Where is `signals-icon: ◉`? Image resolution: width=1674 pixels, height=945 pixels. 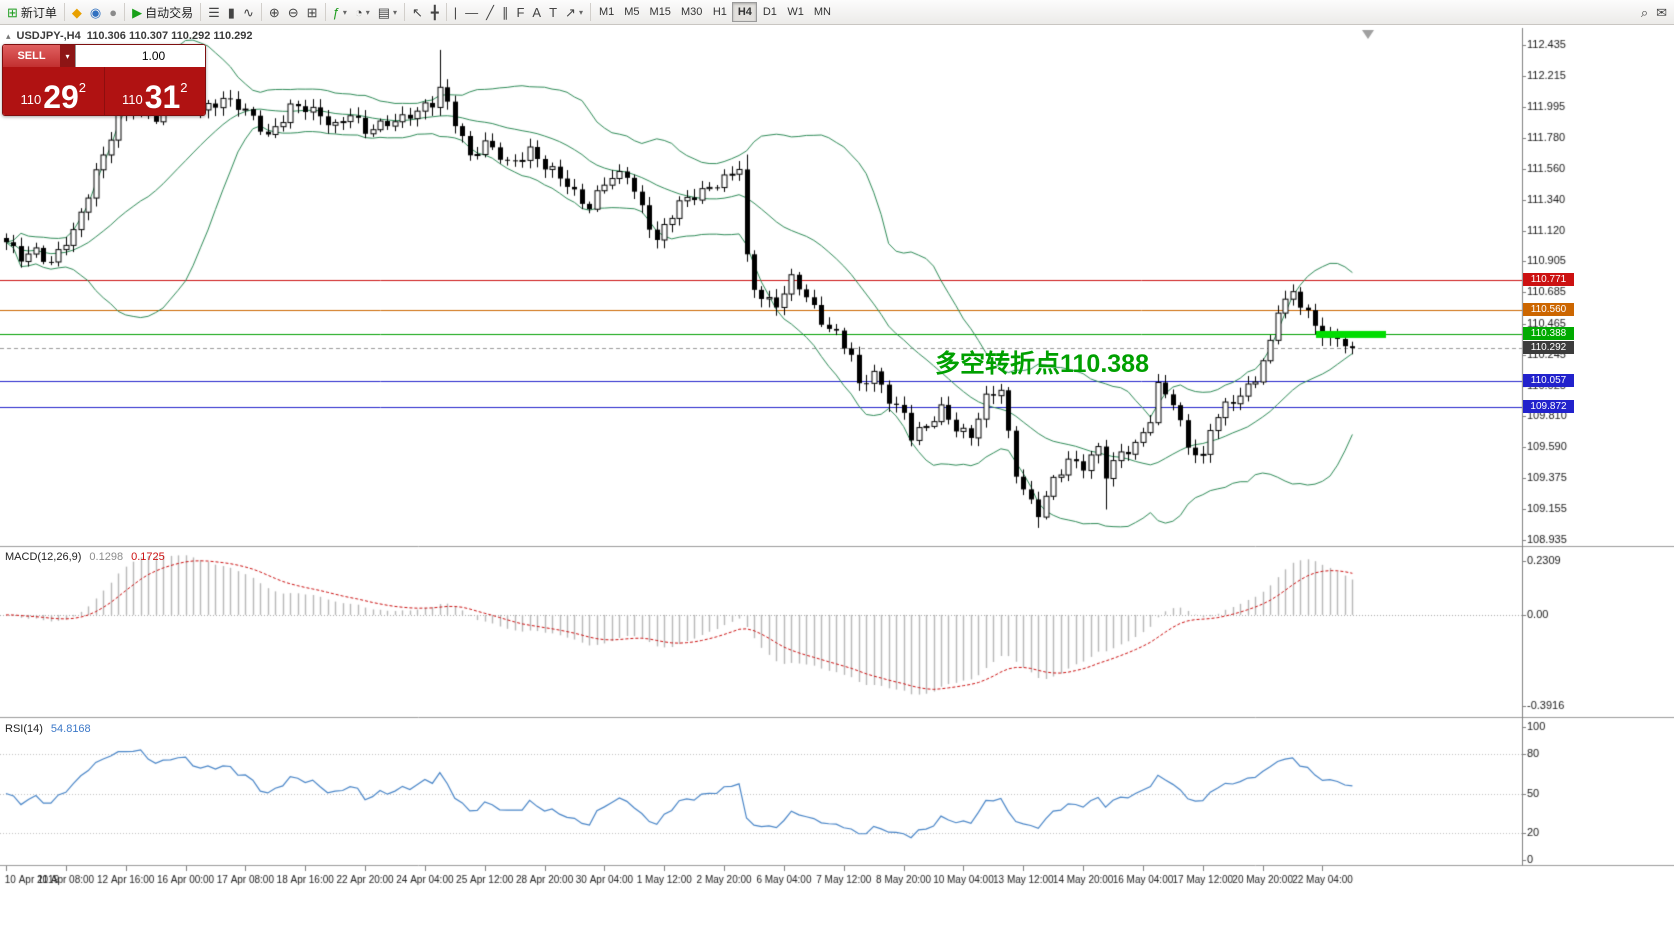 signals-icon: ◉ is located at coordinates (95, 12).